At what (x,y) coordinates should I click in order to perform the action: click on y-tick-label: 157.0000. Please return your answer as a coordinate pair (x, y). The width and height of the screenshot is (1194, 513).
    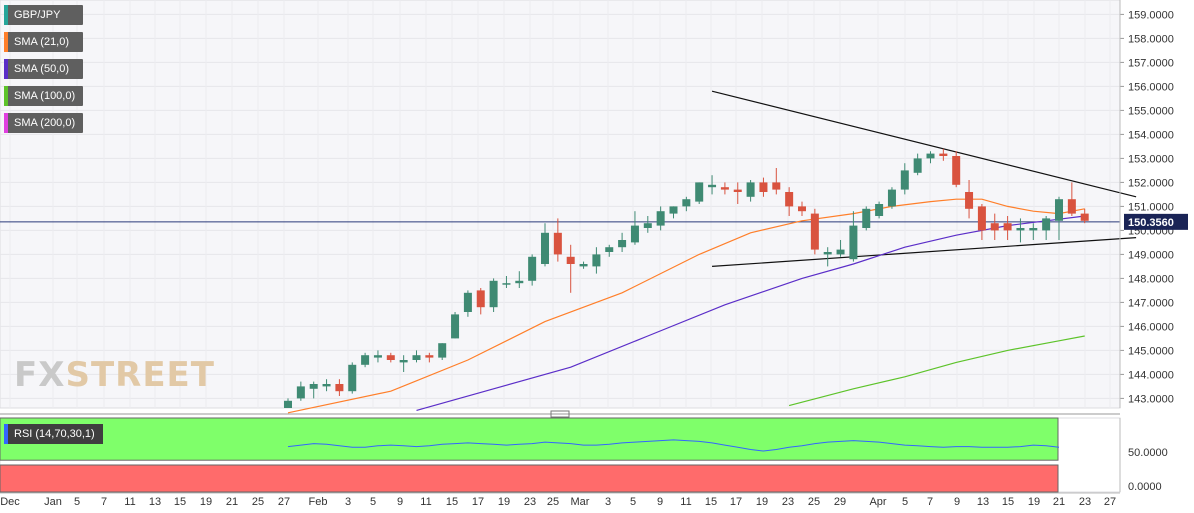
    Looking at the image, I should click on (1151, 63).